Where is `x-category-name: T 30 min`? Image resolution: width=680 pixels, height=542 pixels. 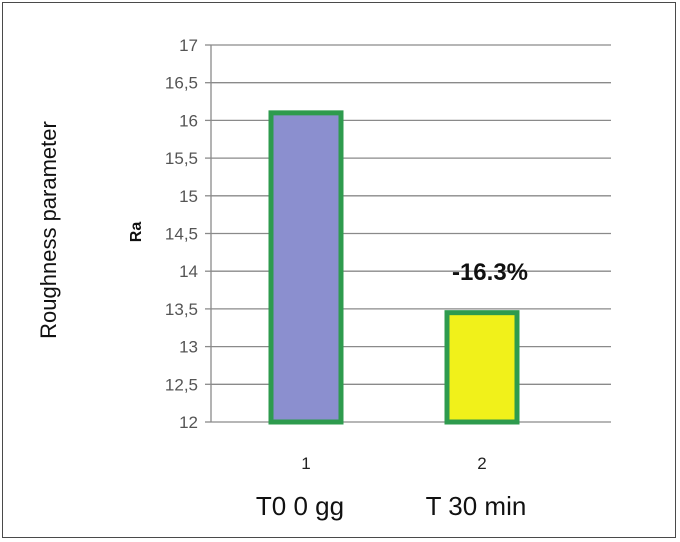
x-category-name: T 30 min is located at coordinates (476, 506).